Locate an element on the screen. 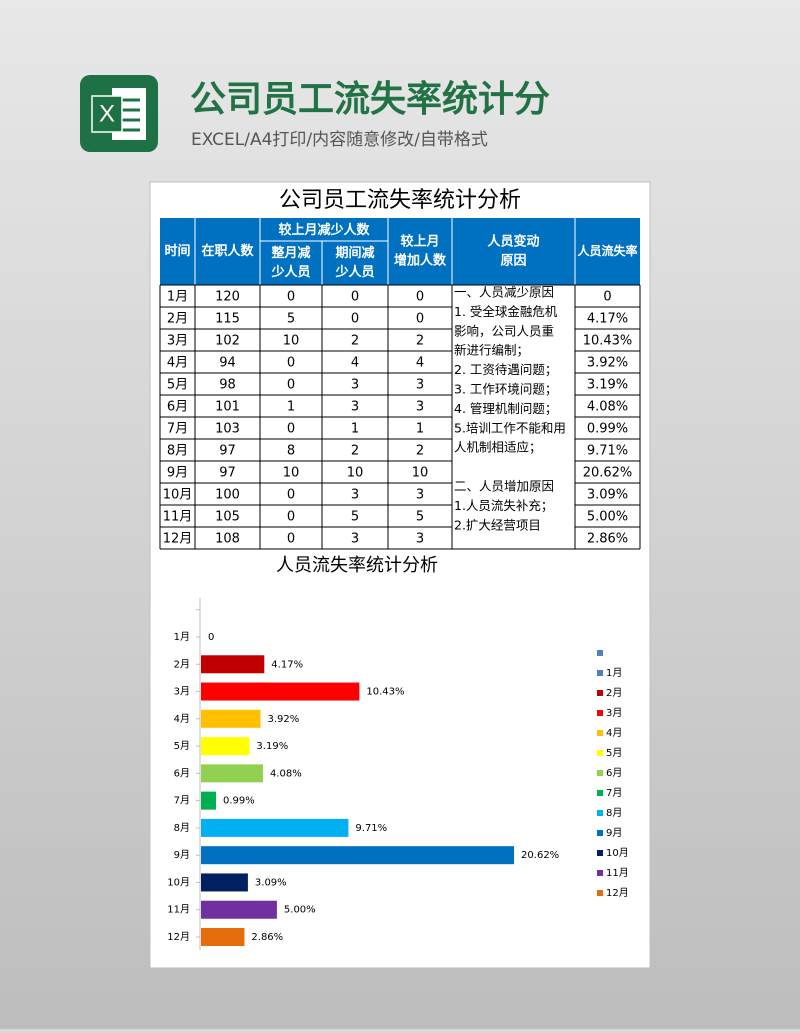 The width and height of the screenshot is (800, 1033). cell: 7月 is located at coordinates (177, 429).